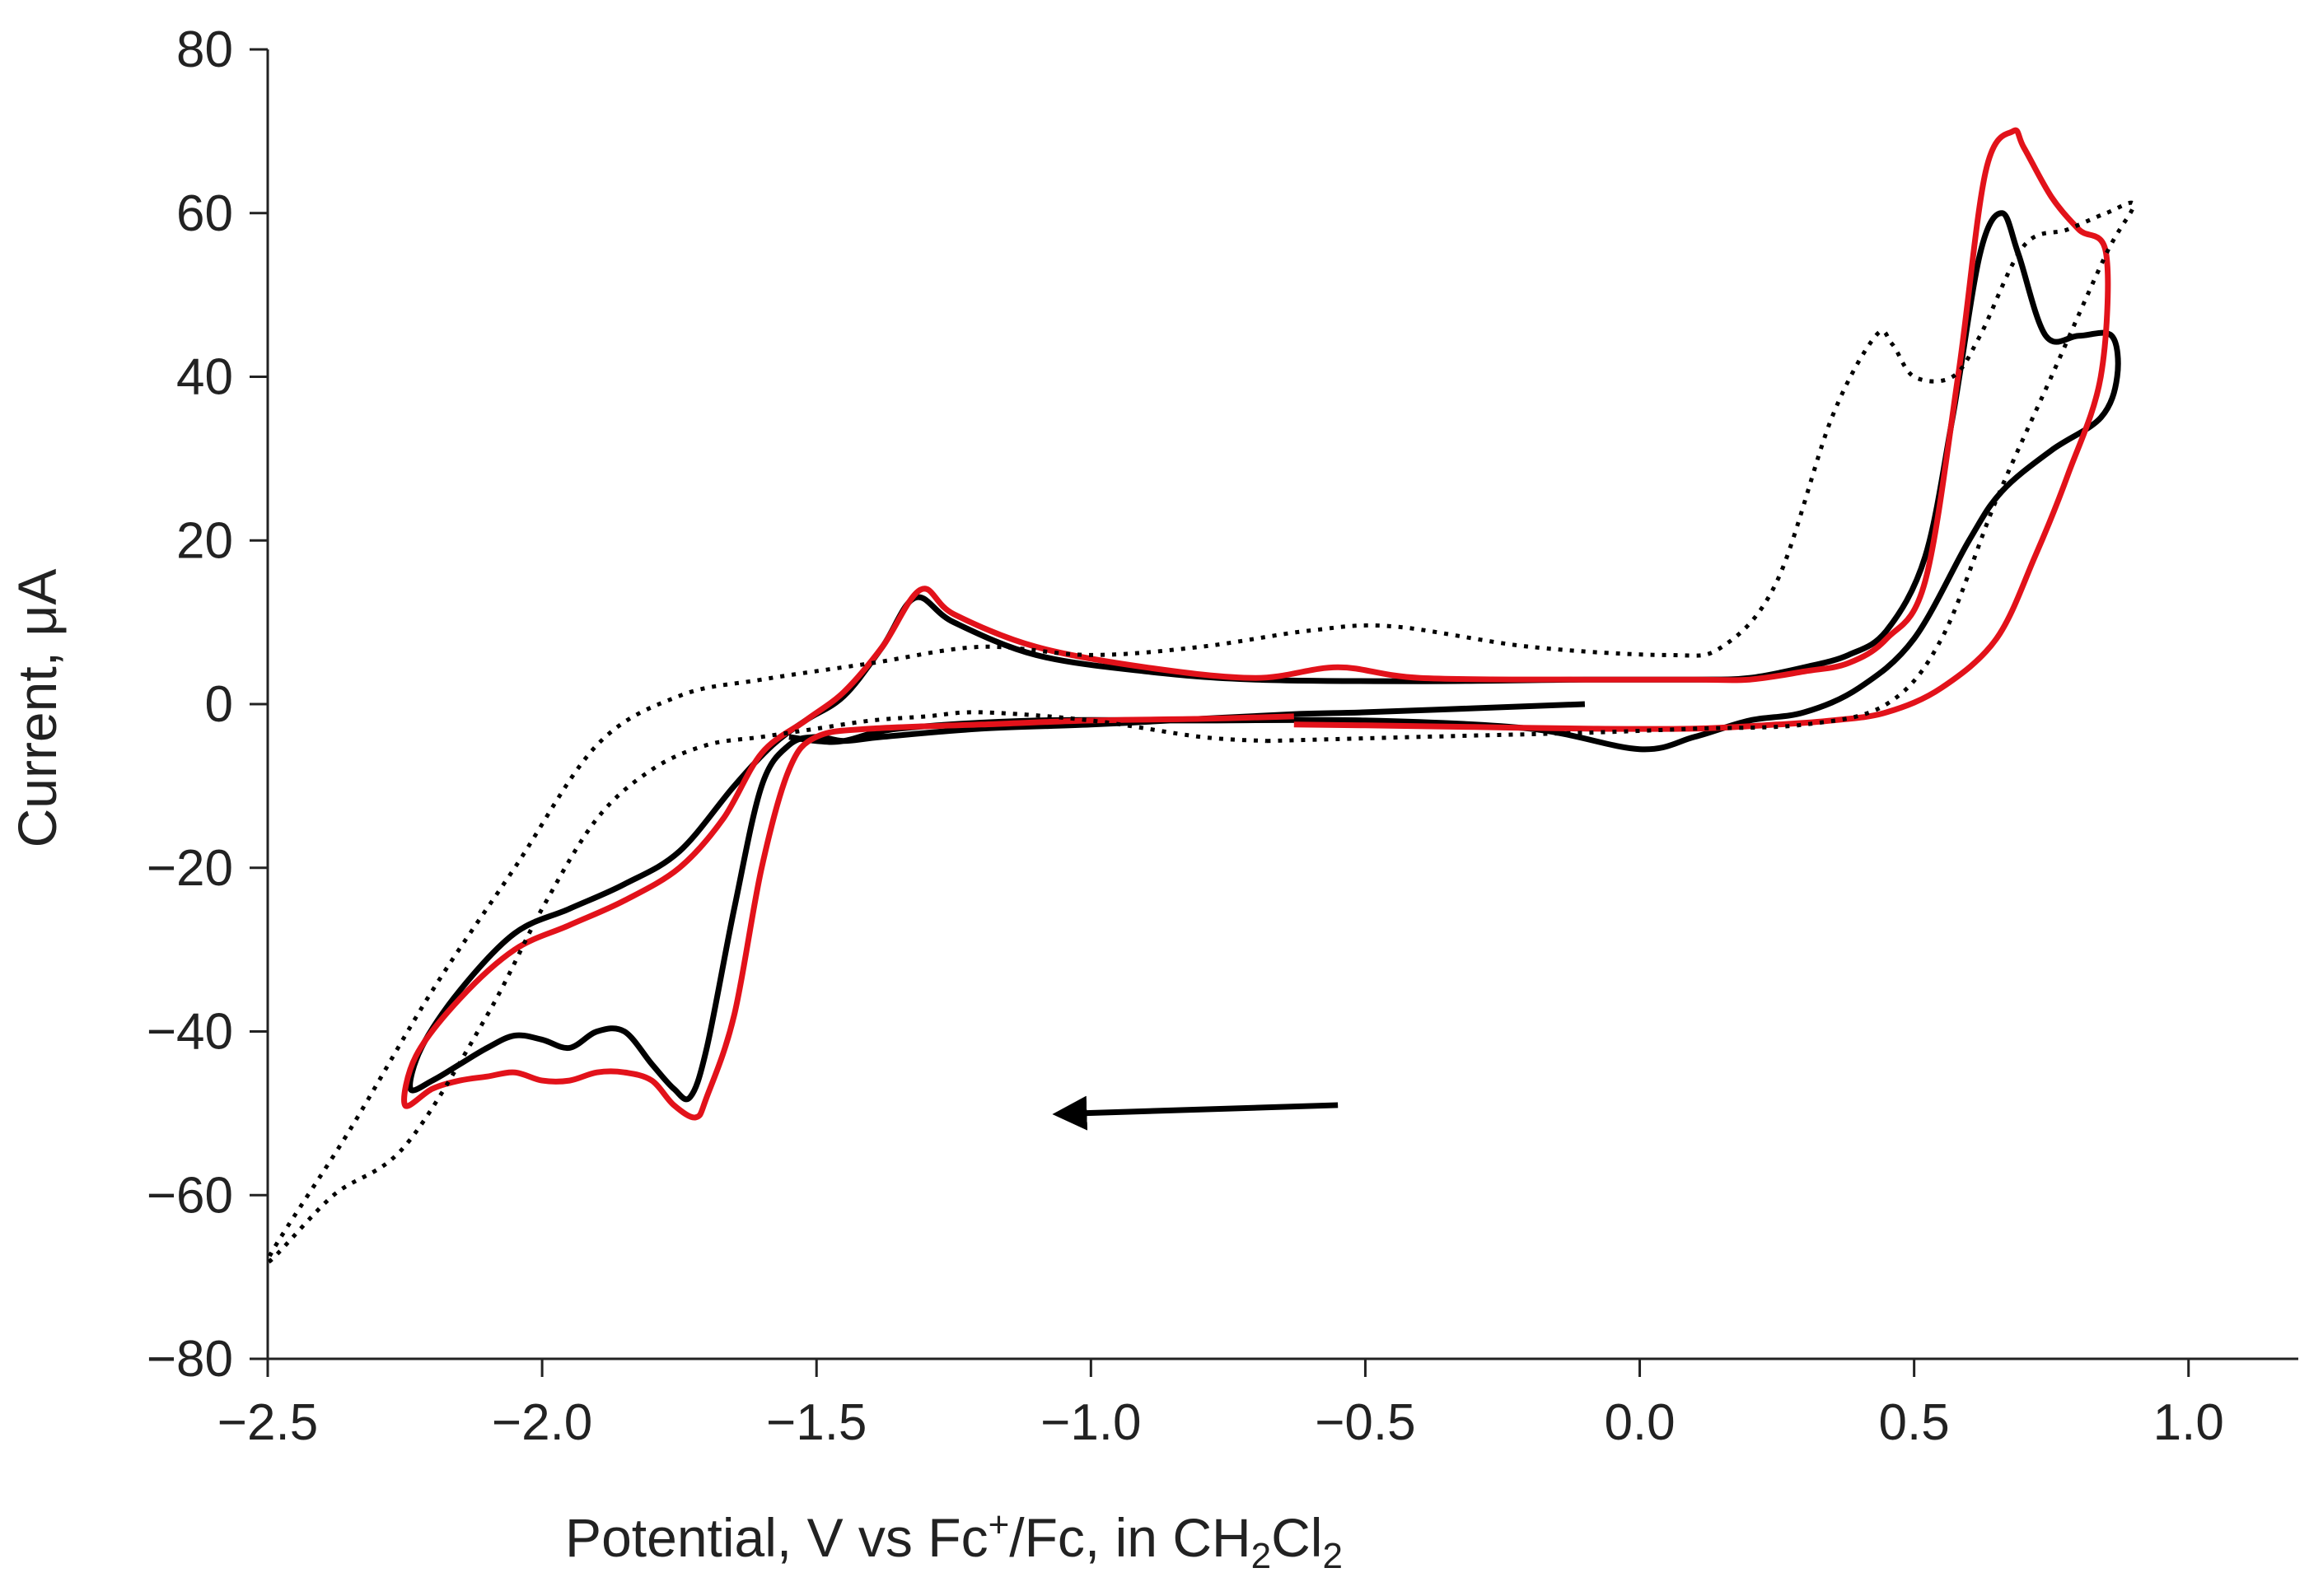 Image resolution: width=2309 pixels, height=1596 pixels. What do you see at coordinates (816, 1422) in the screenshot?
I see `x-tick-label: −1.5` at bounding box center [816, 1422].